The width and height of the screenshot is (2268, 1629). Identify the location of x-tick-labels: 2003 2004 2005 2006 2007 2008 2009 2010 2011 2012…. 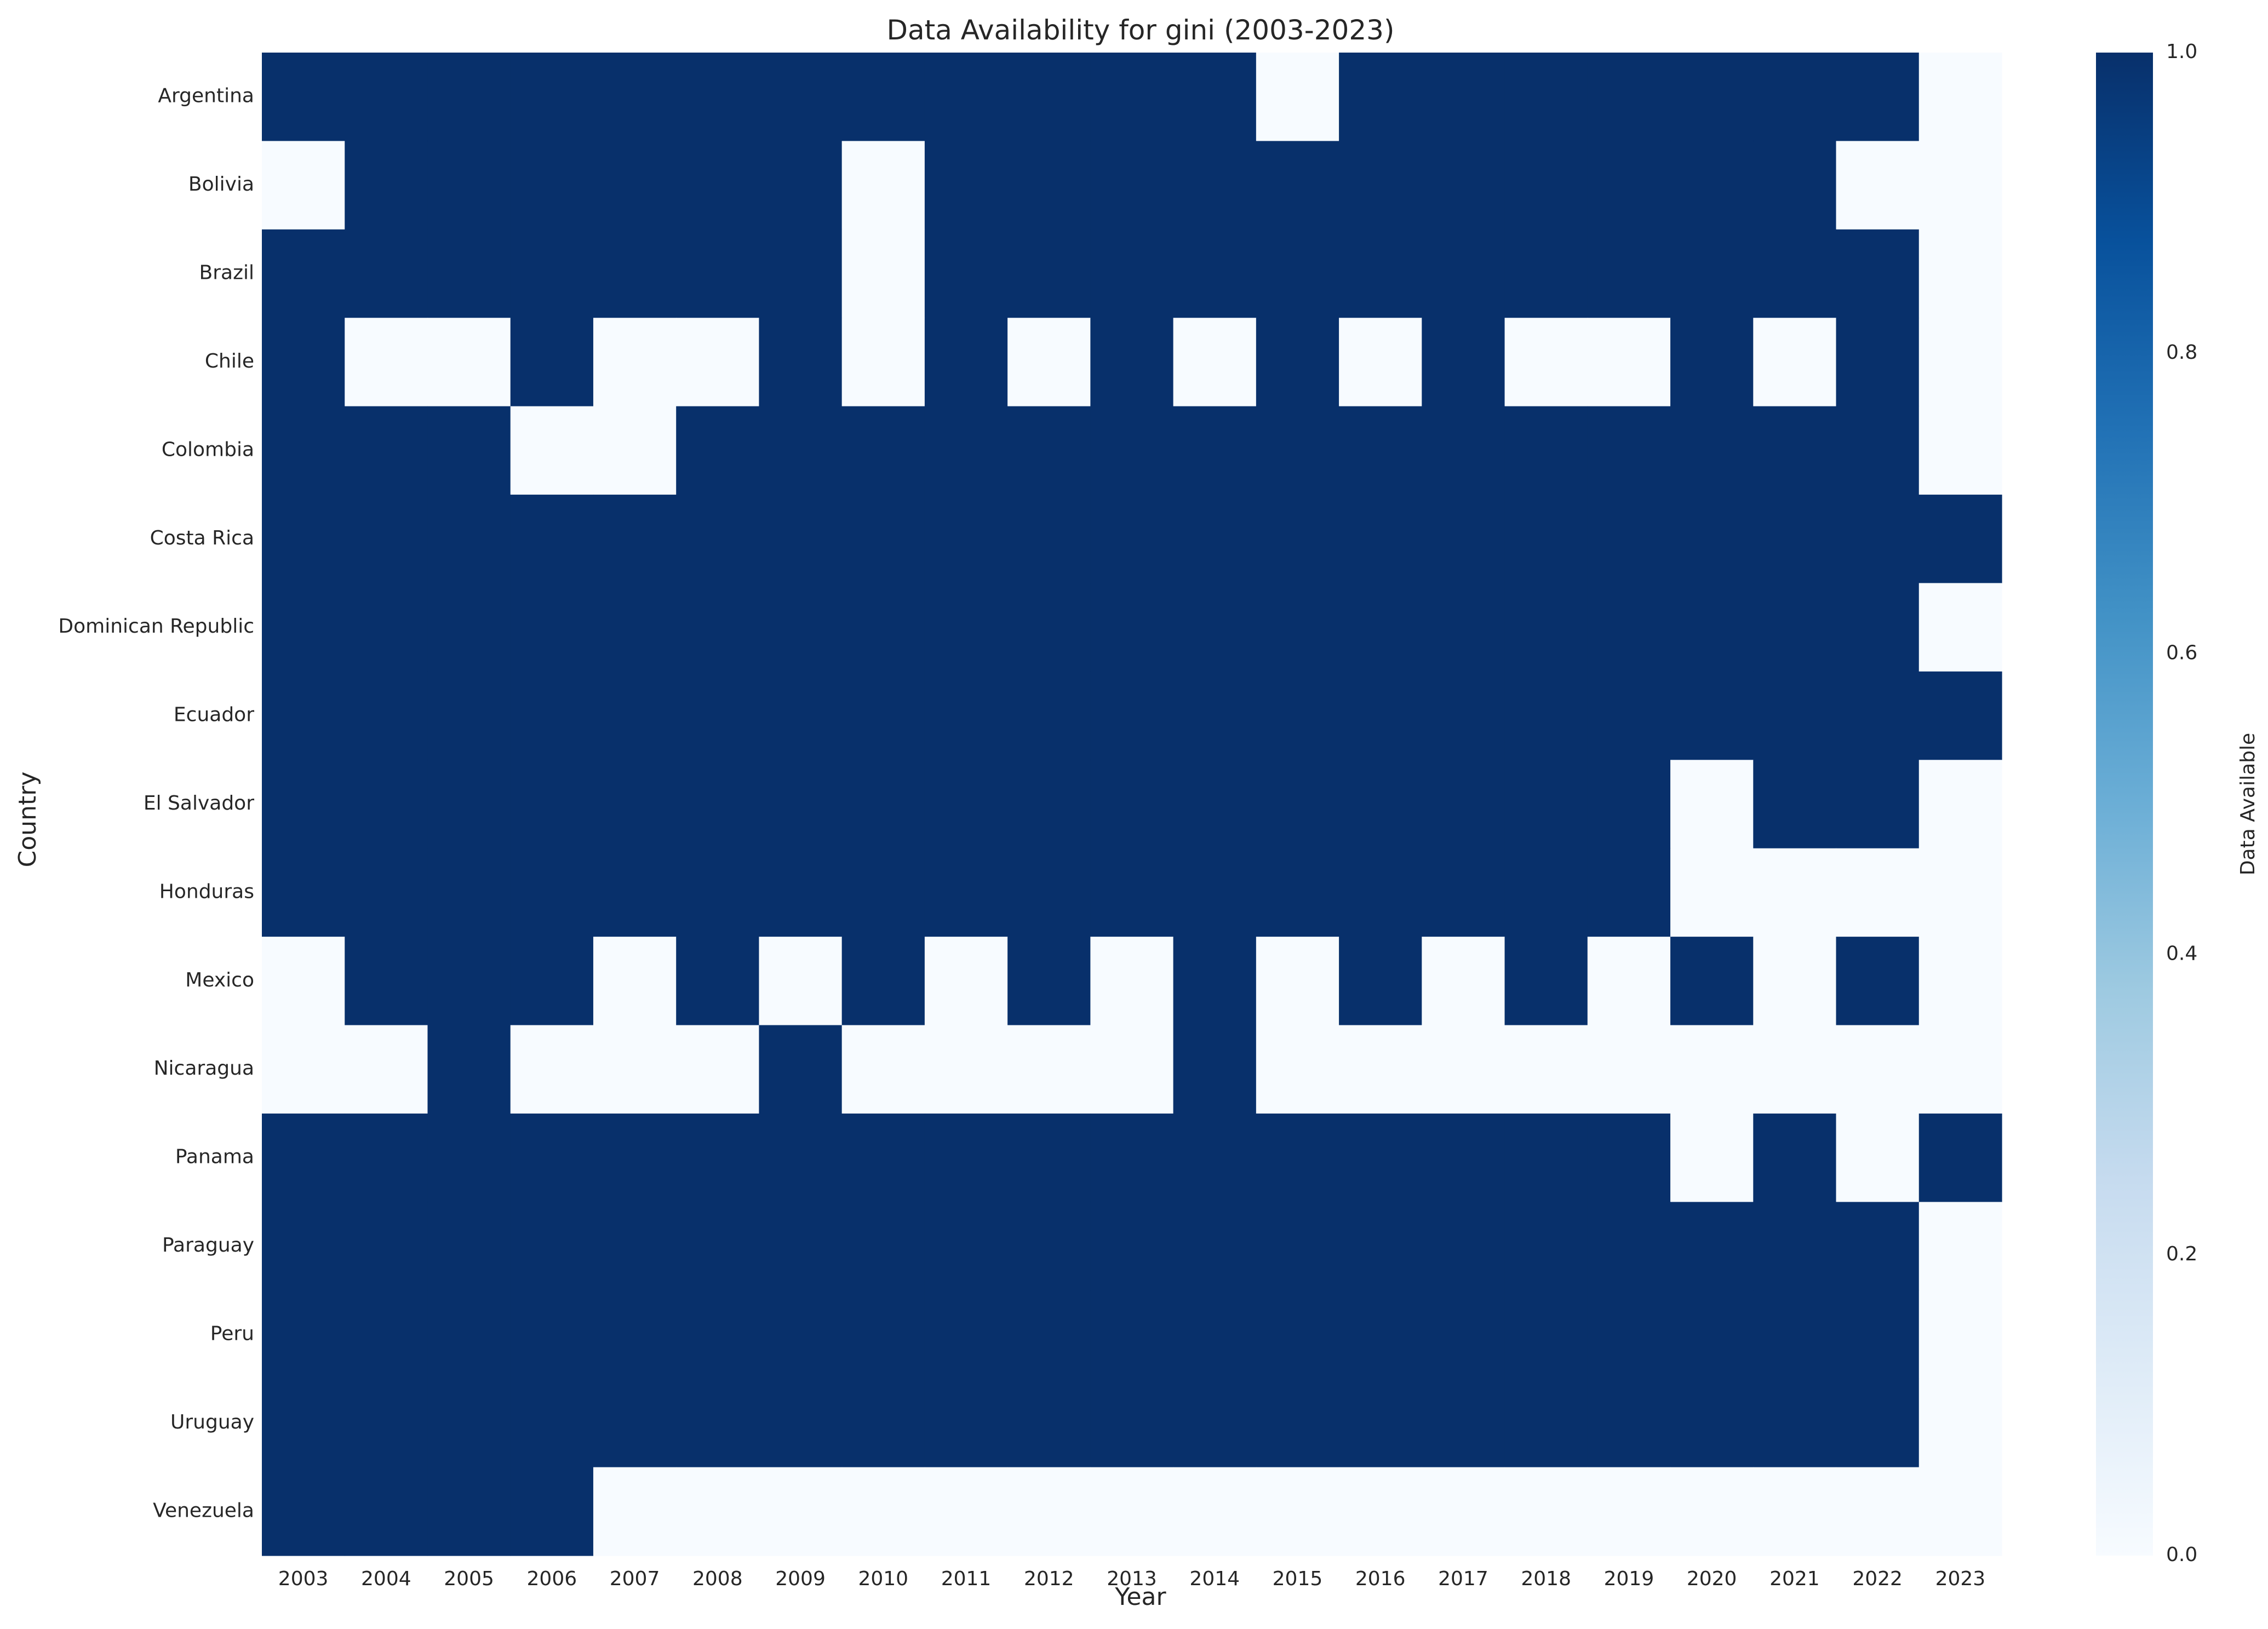
(1131, 1579).